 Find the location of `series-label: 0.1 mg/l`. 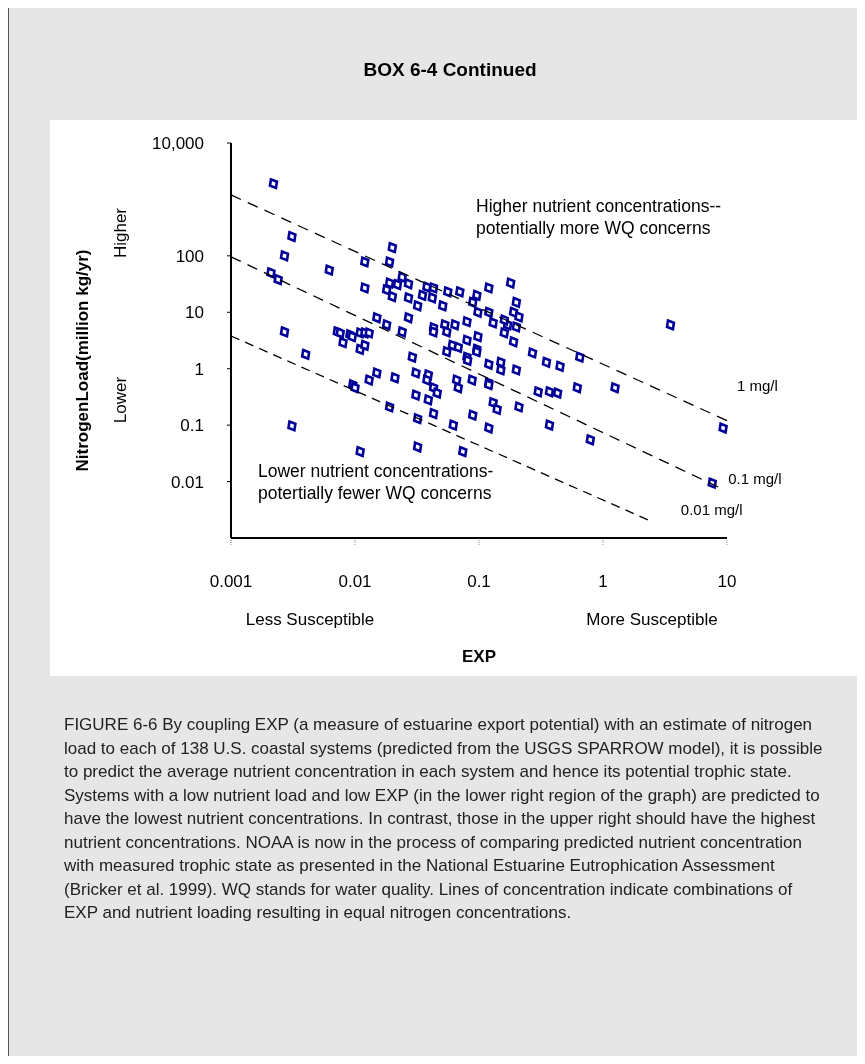

series-label: 0.1 mg/l is located at coordinates (755, 479).